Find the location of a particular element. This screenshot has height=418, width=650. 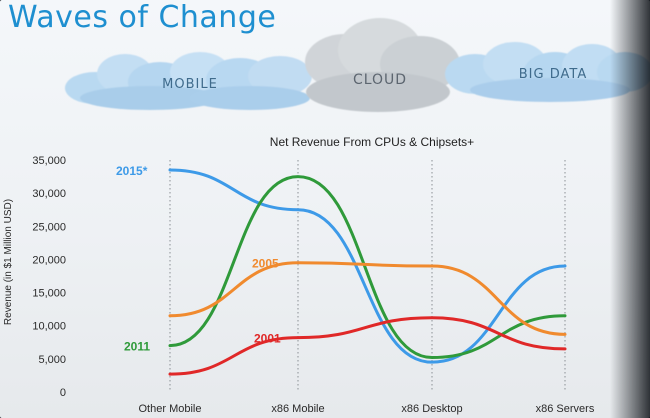

chart-title: Net Revenue From CPUs & Chipsets+ is located at coordinates (372, 142).